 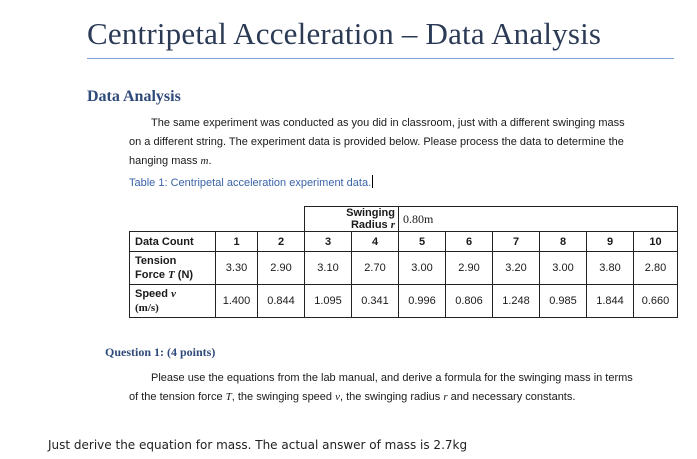 I want to click on tension-label-line1: Tension, so click(x=156, y=261).